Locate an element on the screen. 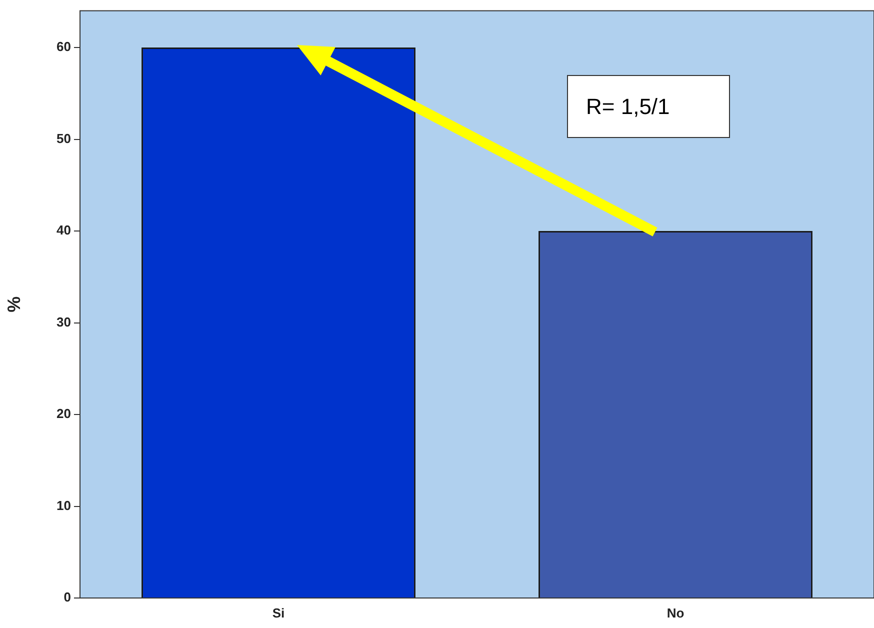  y-tick-label: 50 is located at coordinates (63, 138).